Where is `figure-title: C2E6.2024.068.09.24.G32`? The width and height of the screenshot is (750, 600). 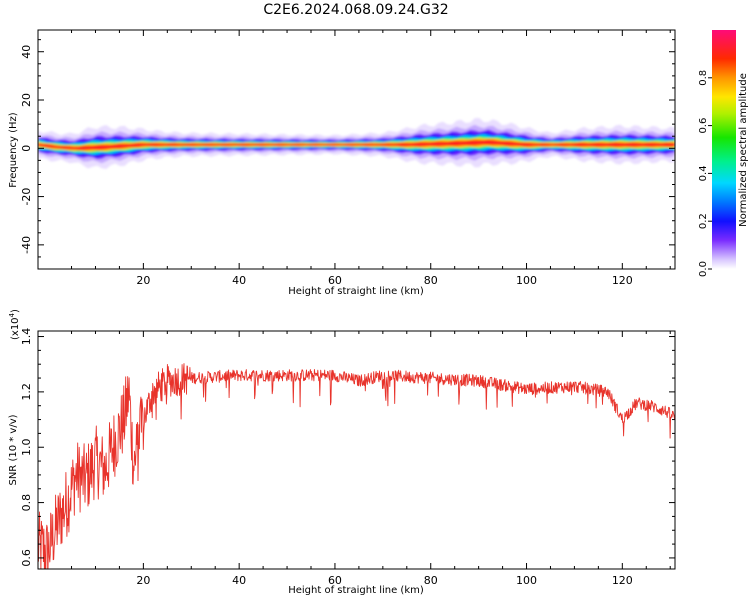 figure-title: C2E6.2024.068.09.24.G32 is located at coordinates (355, 10).